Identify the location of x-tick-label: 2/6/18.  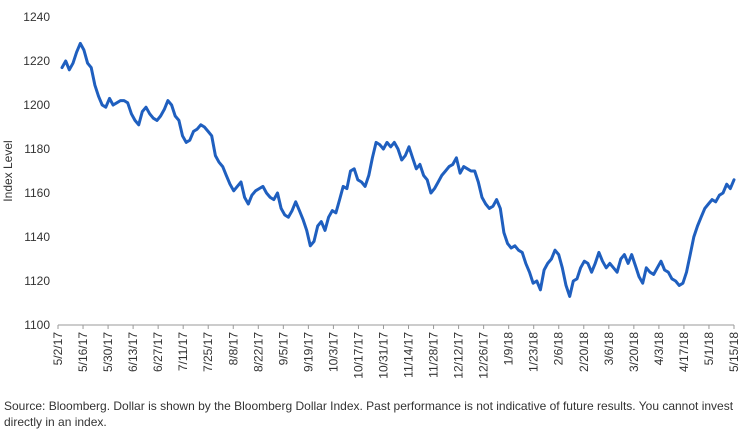
(559, 349).